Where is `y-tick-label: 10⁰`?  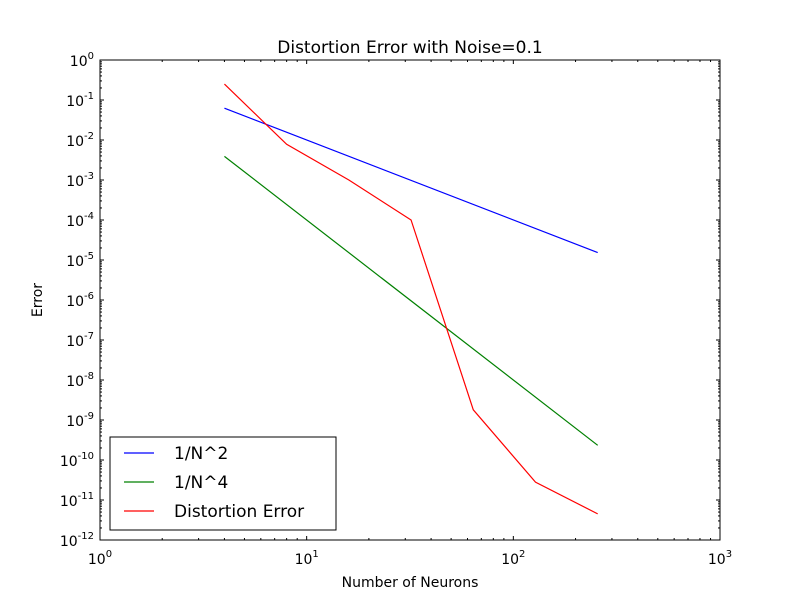
y-tick-label: 10⁰ is located at coordinates (82, 60).